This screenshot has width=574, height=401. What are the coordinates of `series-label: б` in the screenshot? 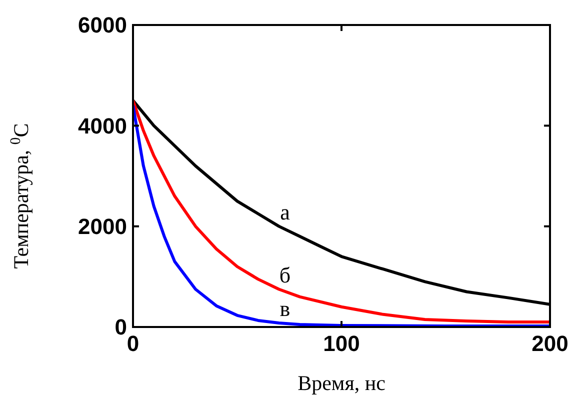 It's located at (285, 275).